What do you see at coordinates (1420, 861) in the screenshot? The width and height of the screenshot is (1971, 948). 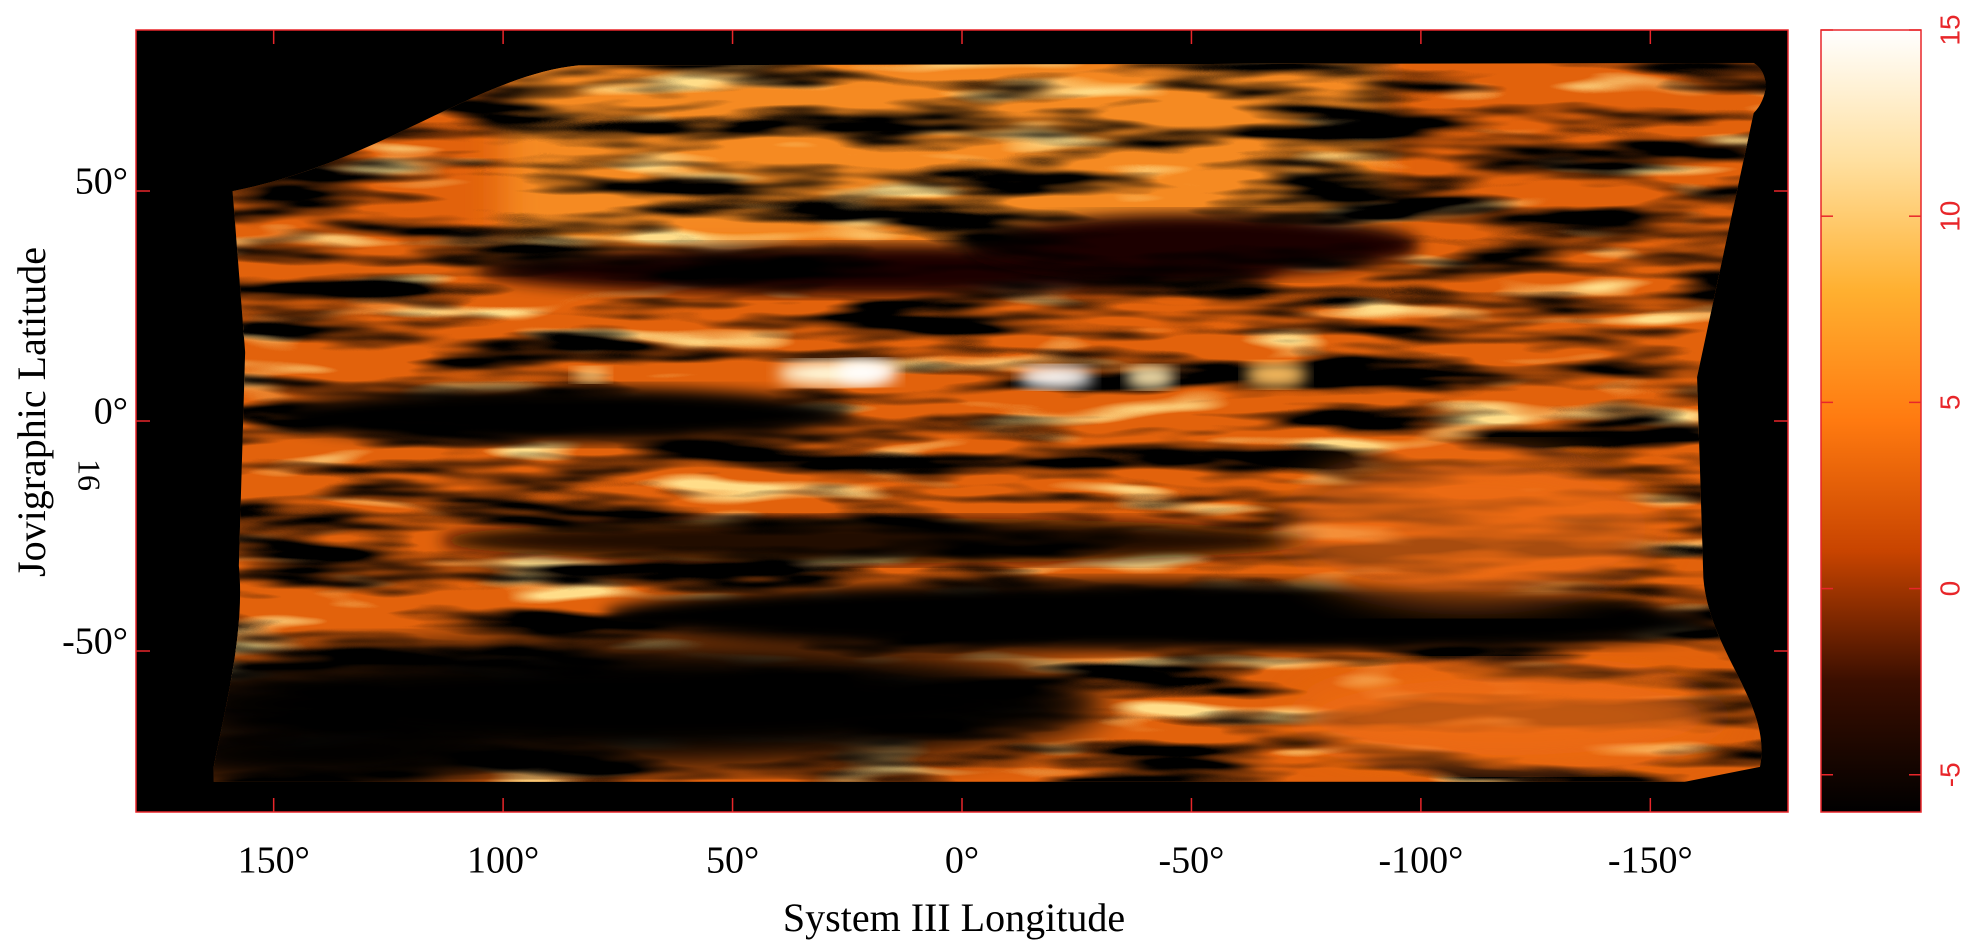 I see `x-tick-label: -100°` at bounding box center [1420, 861].